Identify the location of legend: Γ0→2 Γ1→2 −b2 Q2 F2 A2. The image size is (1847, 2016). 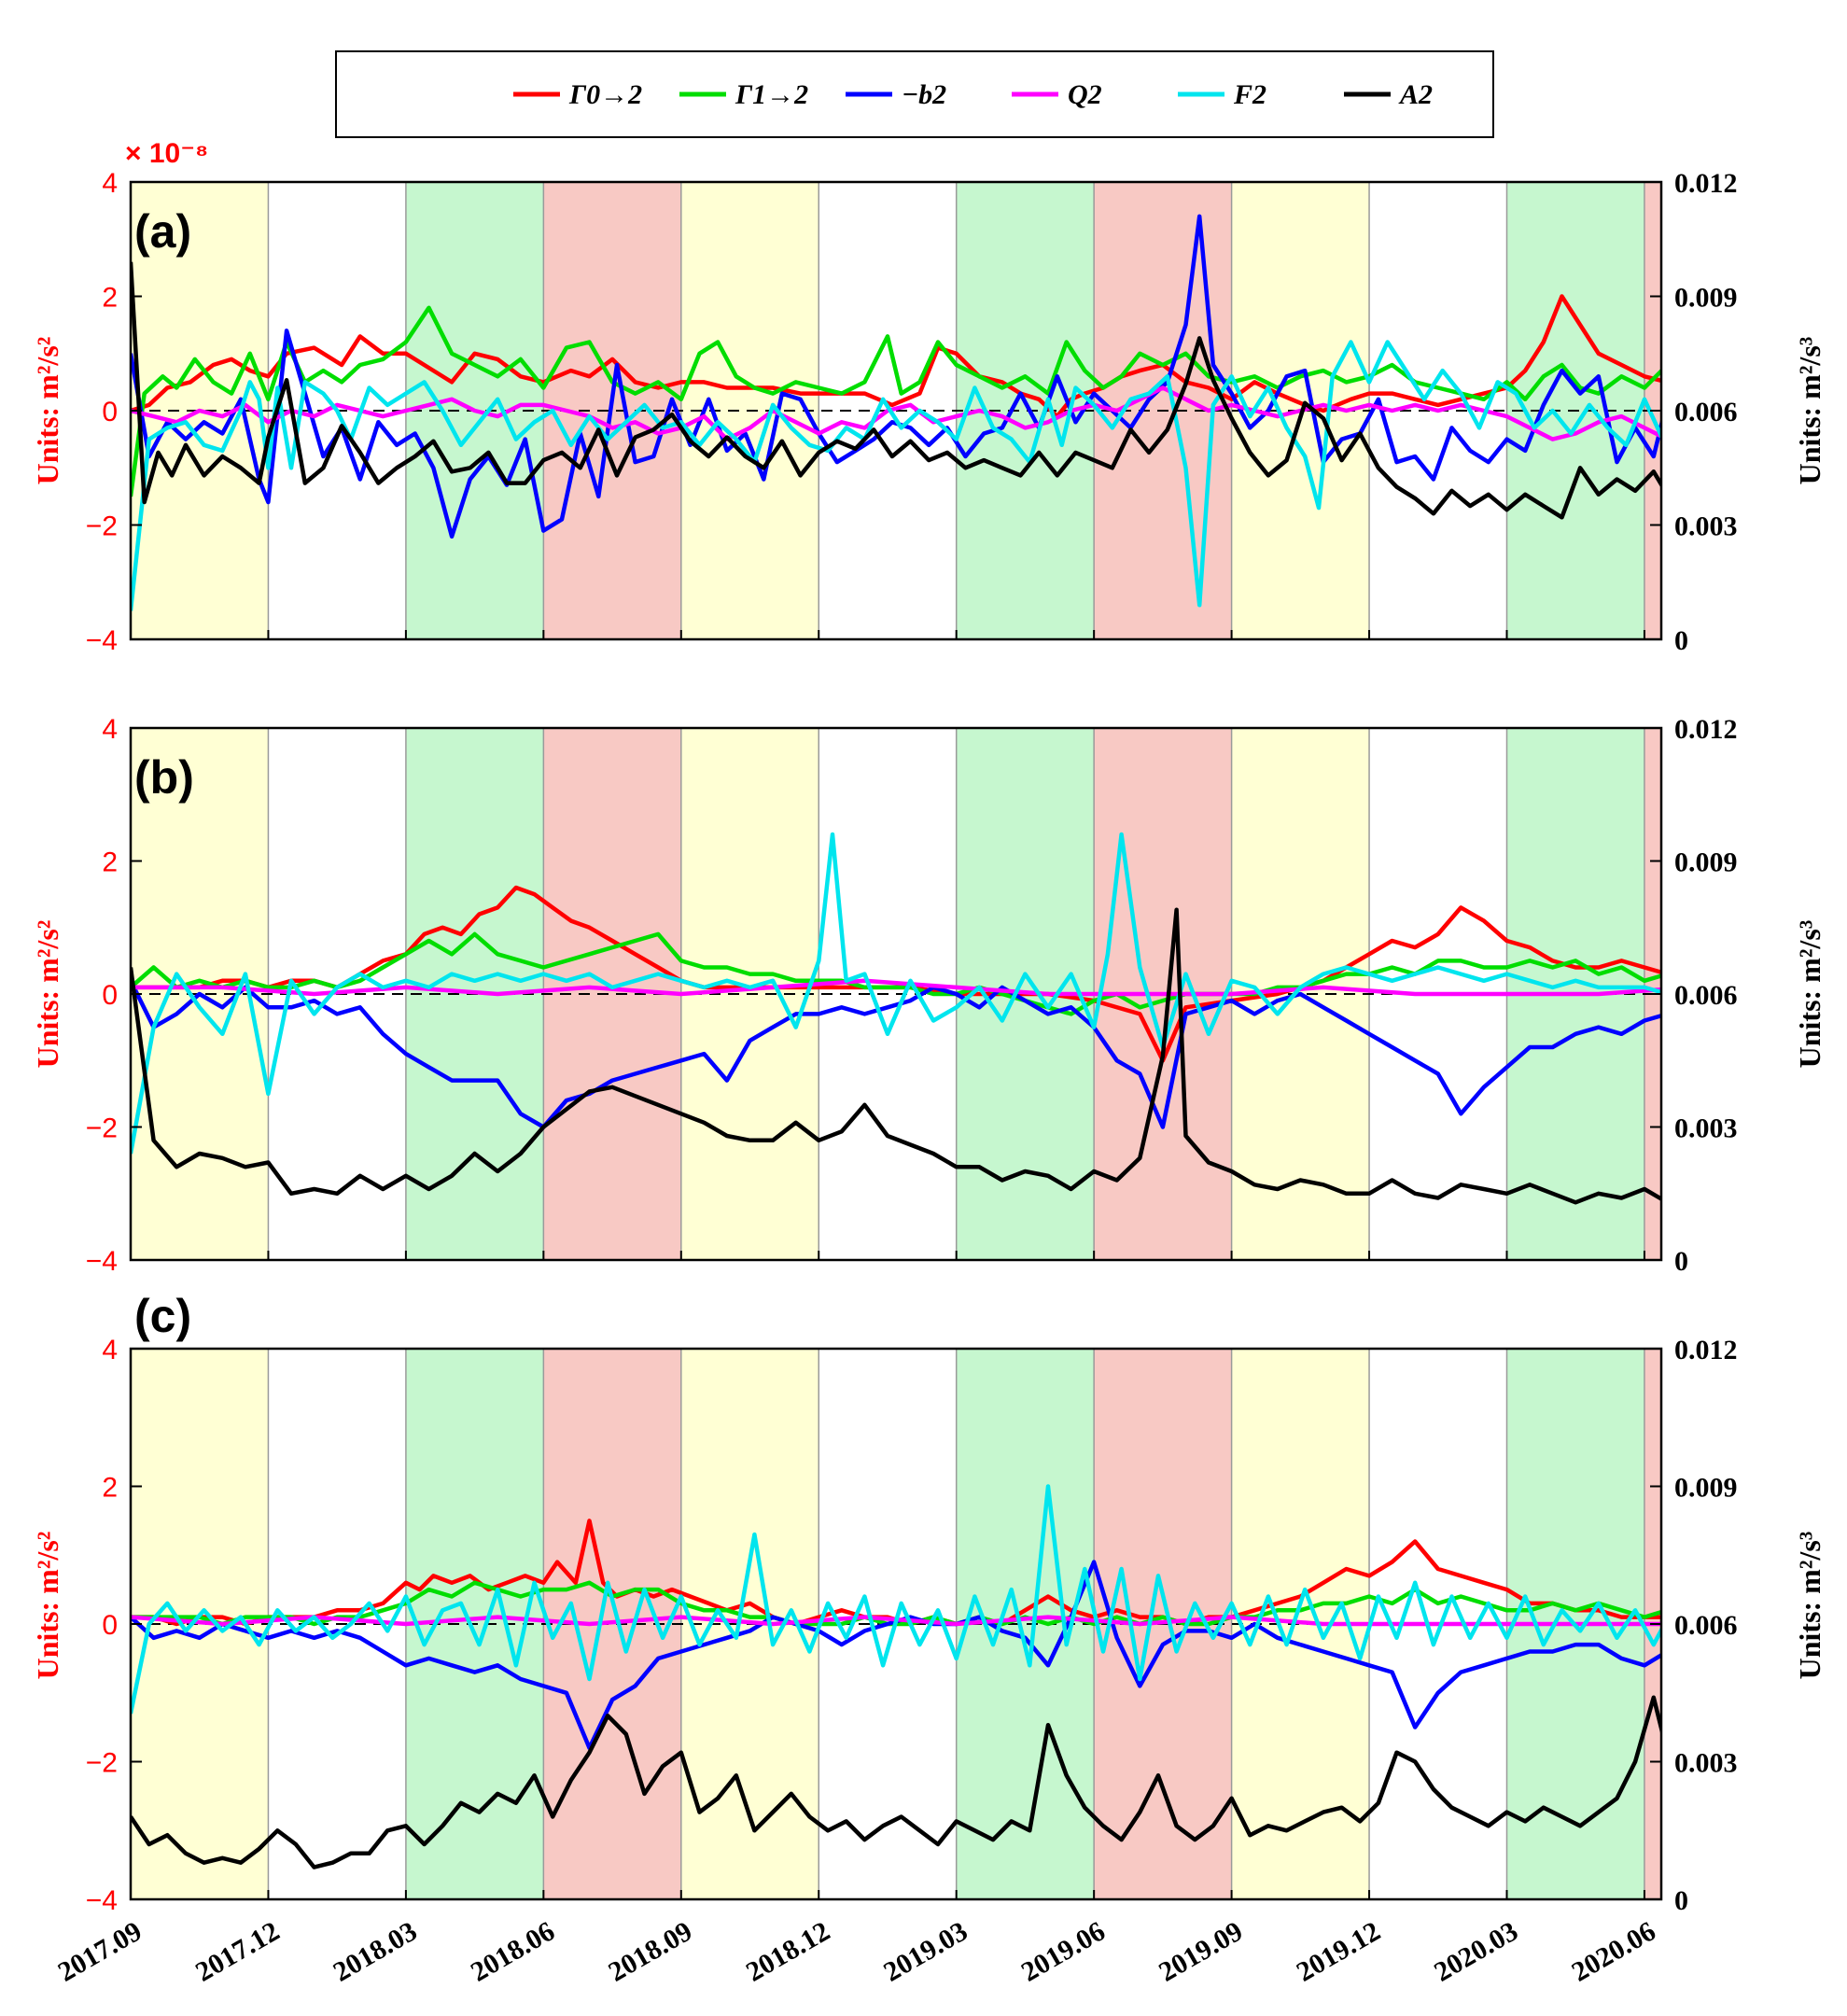
(914, 94).